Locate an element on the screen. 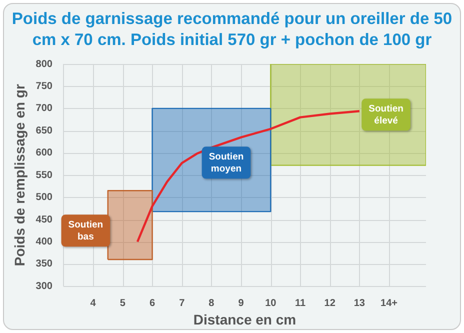 This screenshot has width=464, height=333. chart-title: Poids de garnissage recommandé pour un oreiller de 50 cm x 70 cm. Poids initial 570 gr + pochon de 100 gr is located at coordinates (232, 30).